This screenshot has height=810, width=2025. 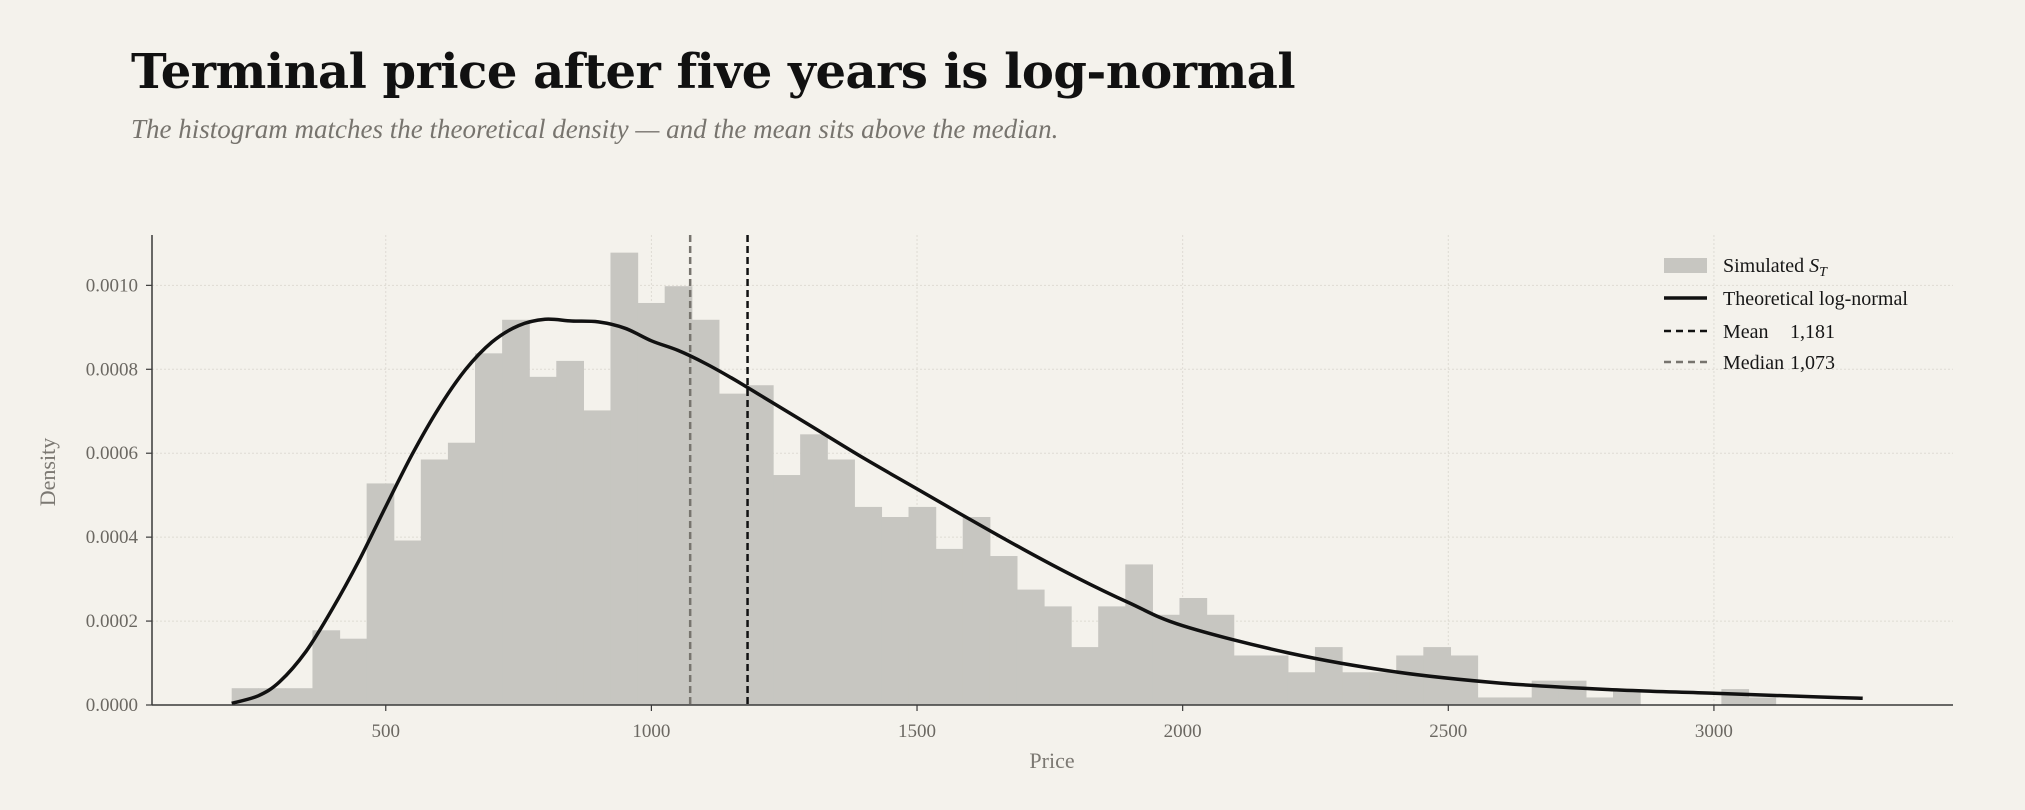 What do you see at coordinates (112, 285) in the screenshot?
I see `y-tick-label-5: 0.0010` at bounding box center [112, 285].